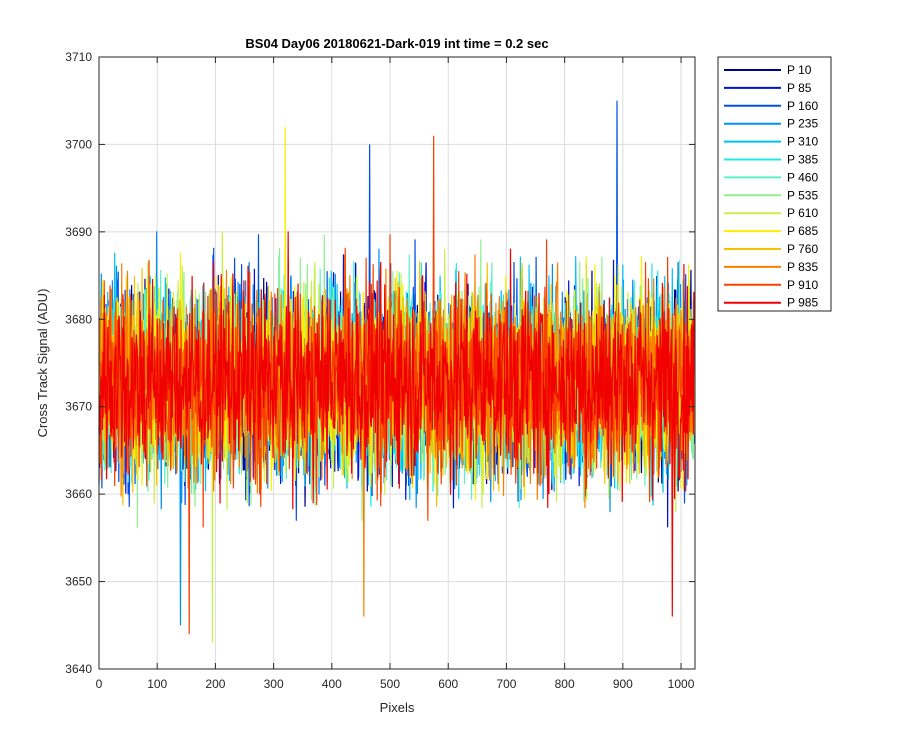 Image resolution: width=900 pixels, height=750 pixels. What do you see at coordinates (99, 684) in the screenshot?
I see `x-tick-label: 0` at bounding box center [99, 684].